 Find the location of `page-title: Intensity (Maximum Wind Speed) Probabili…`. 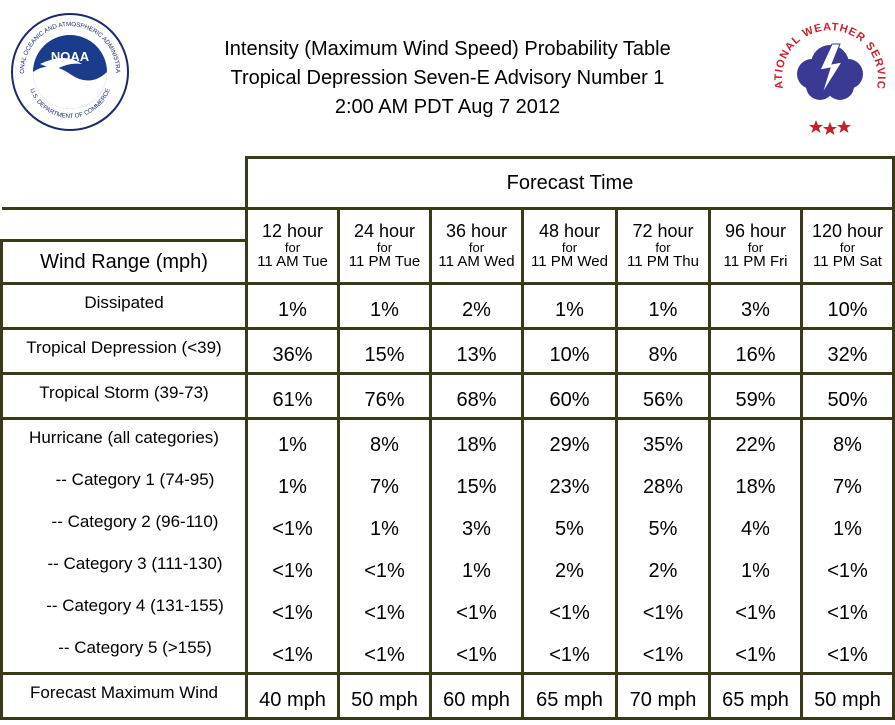

page-title: Intensity (Maximum Wind Speed) Probabili… is located at coordinates (447, 78).